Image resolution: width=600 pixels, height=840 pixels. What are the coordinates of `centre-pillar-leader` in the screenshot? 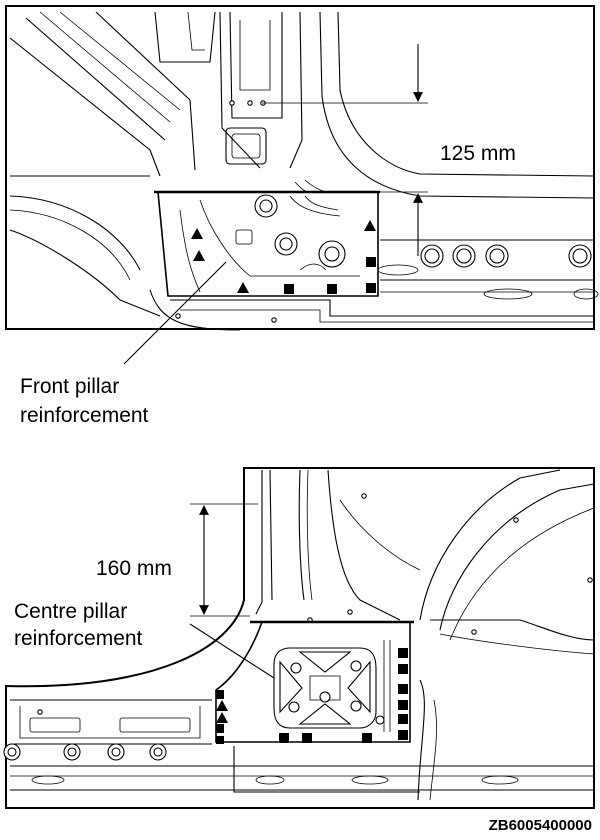 It's located at (232, 651).